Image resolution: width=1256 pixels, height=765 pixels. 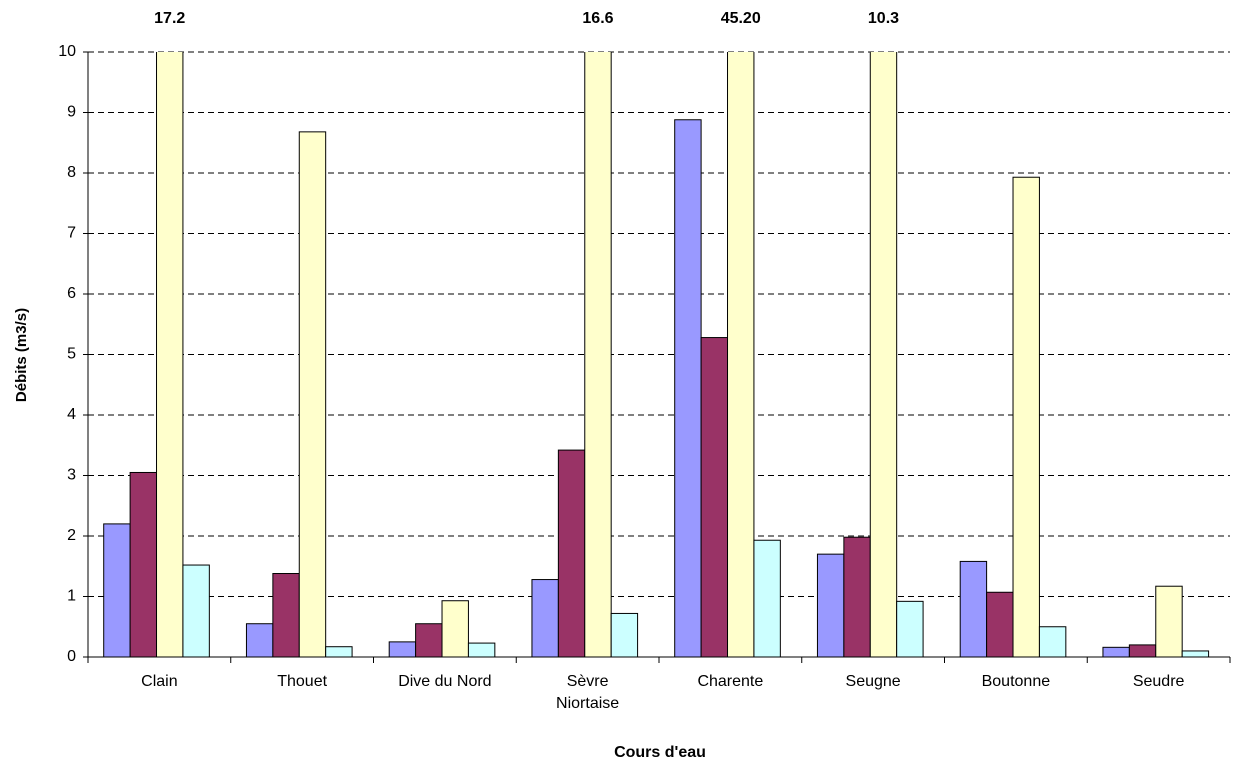 I want to click on value-label: 10.3, so click(x=883, y=18).